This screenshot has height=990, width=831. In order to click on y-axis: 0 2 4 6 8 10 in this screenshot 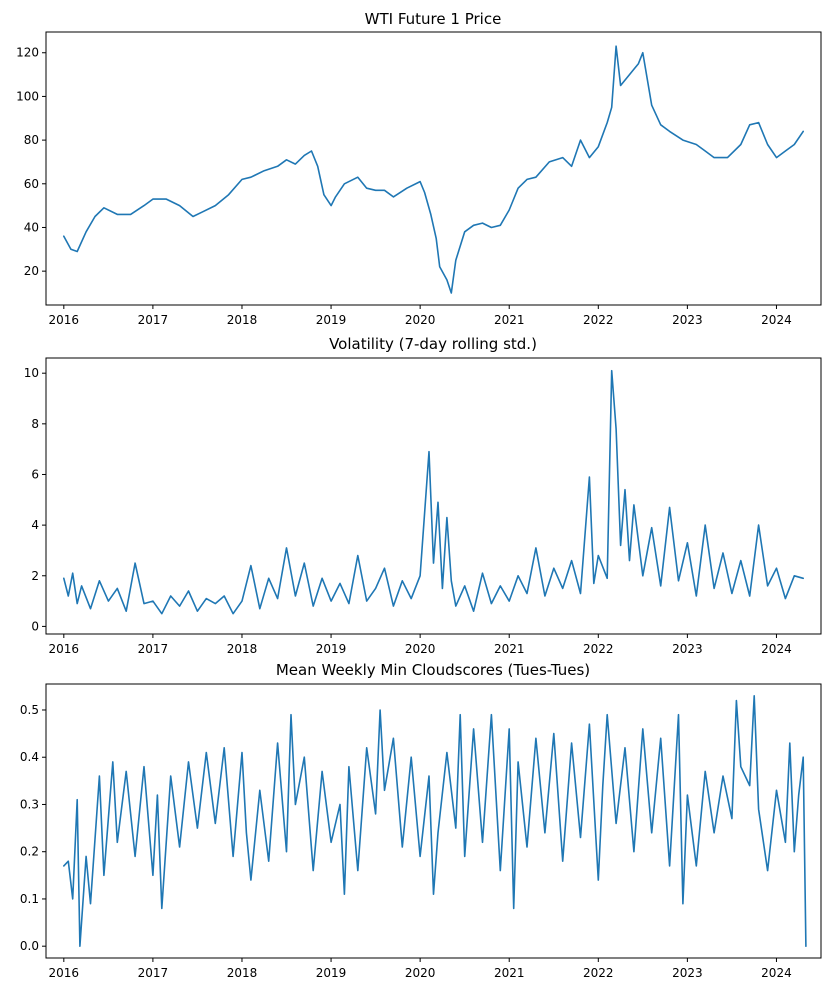, I will do `click(35, 499)`.